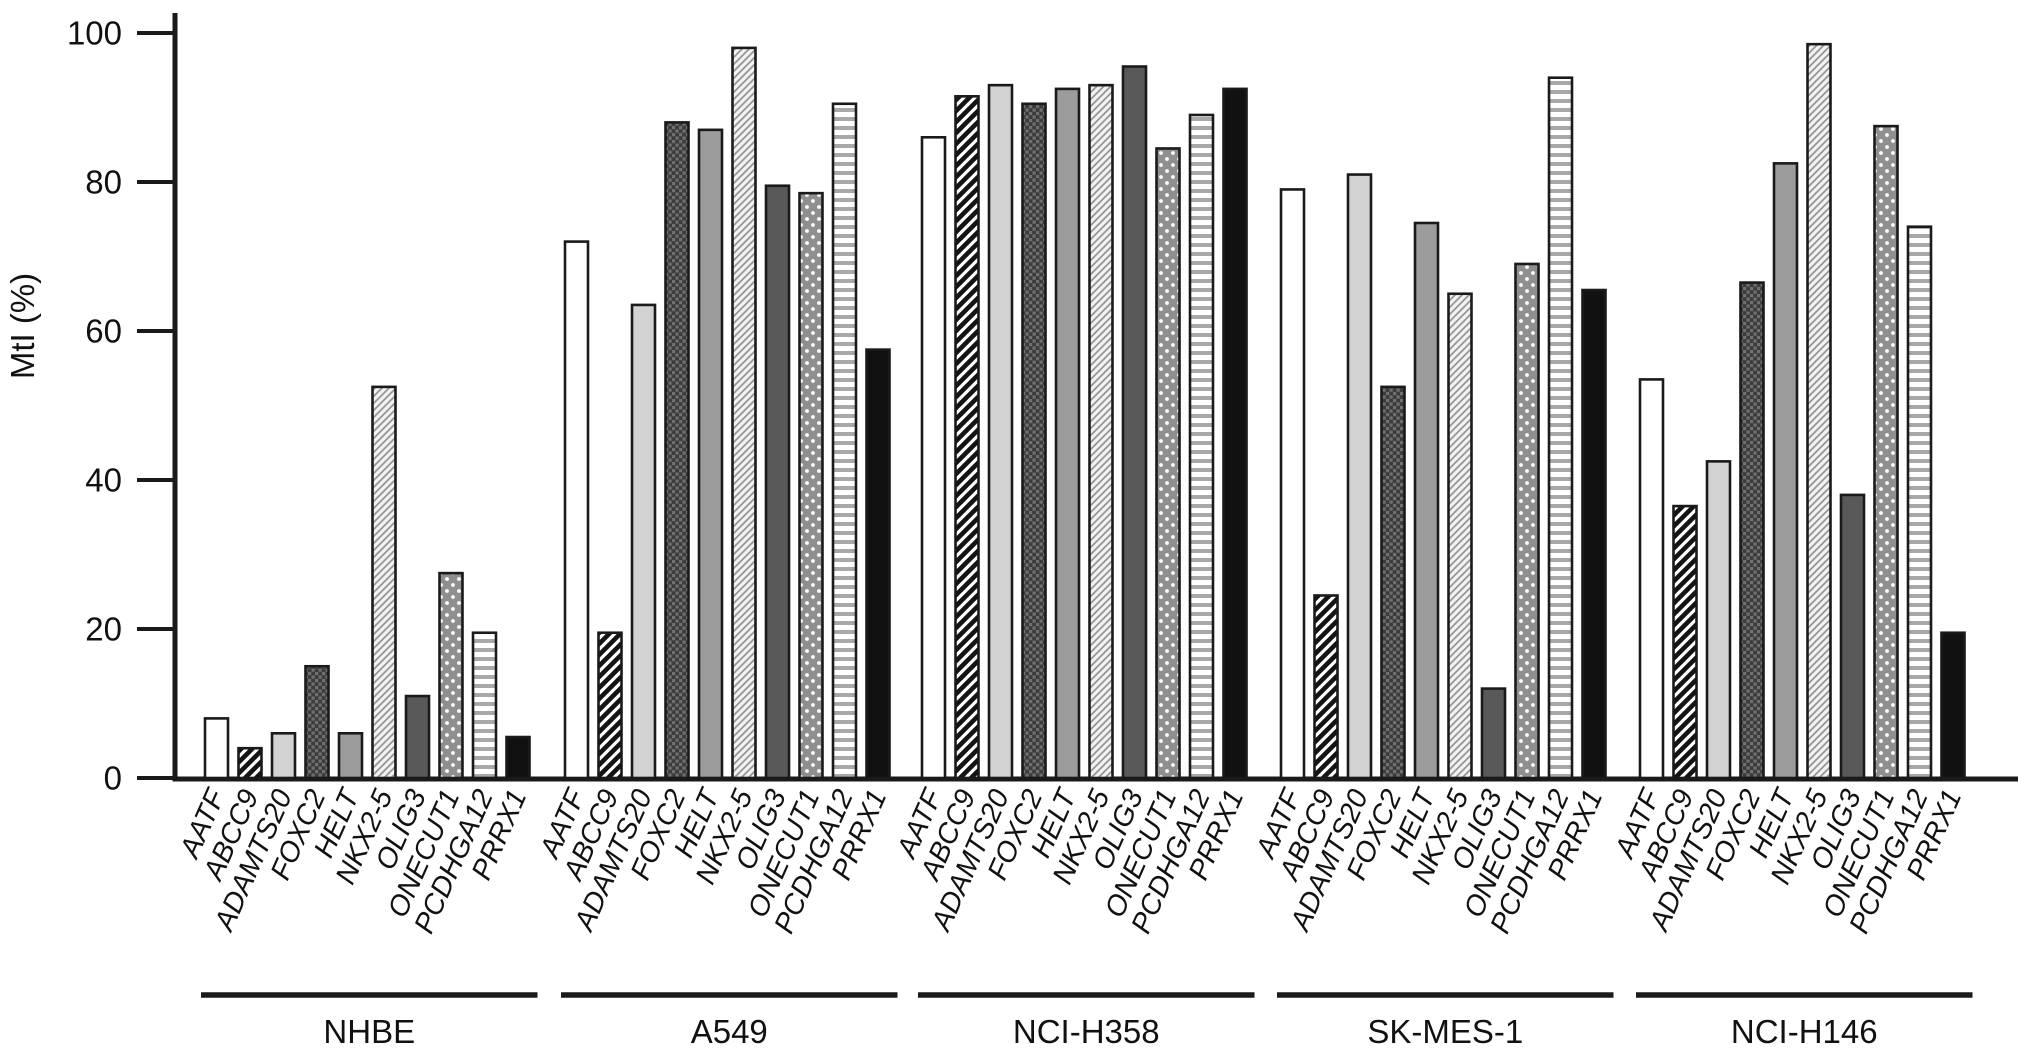  What do you see at coordinates (1134, 422) in the screenshot?
I see `bar-NCI-H358-OLIG3` at bounding box center [1134, 422].